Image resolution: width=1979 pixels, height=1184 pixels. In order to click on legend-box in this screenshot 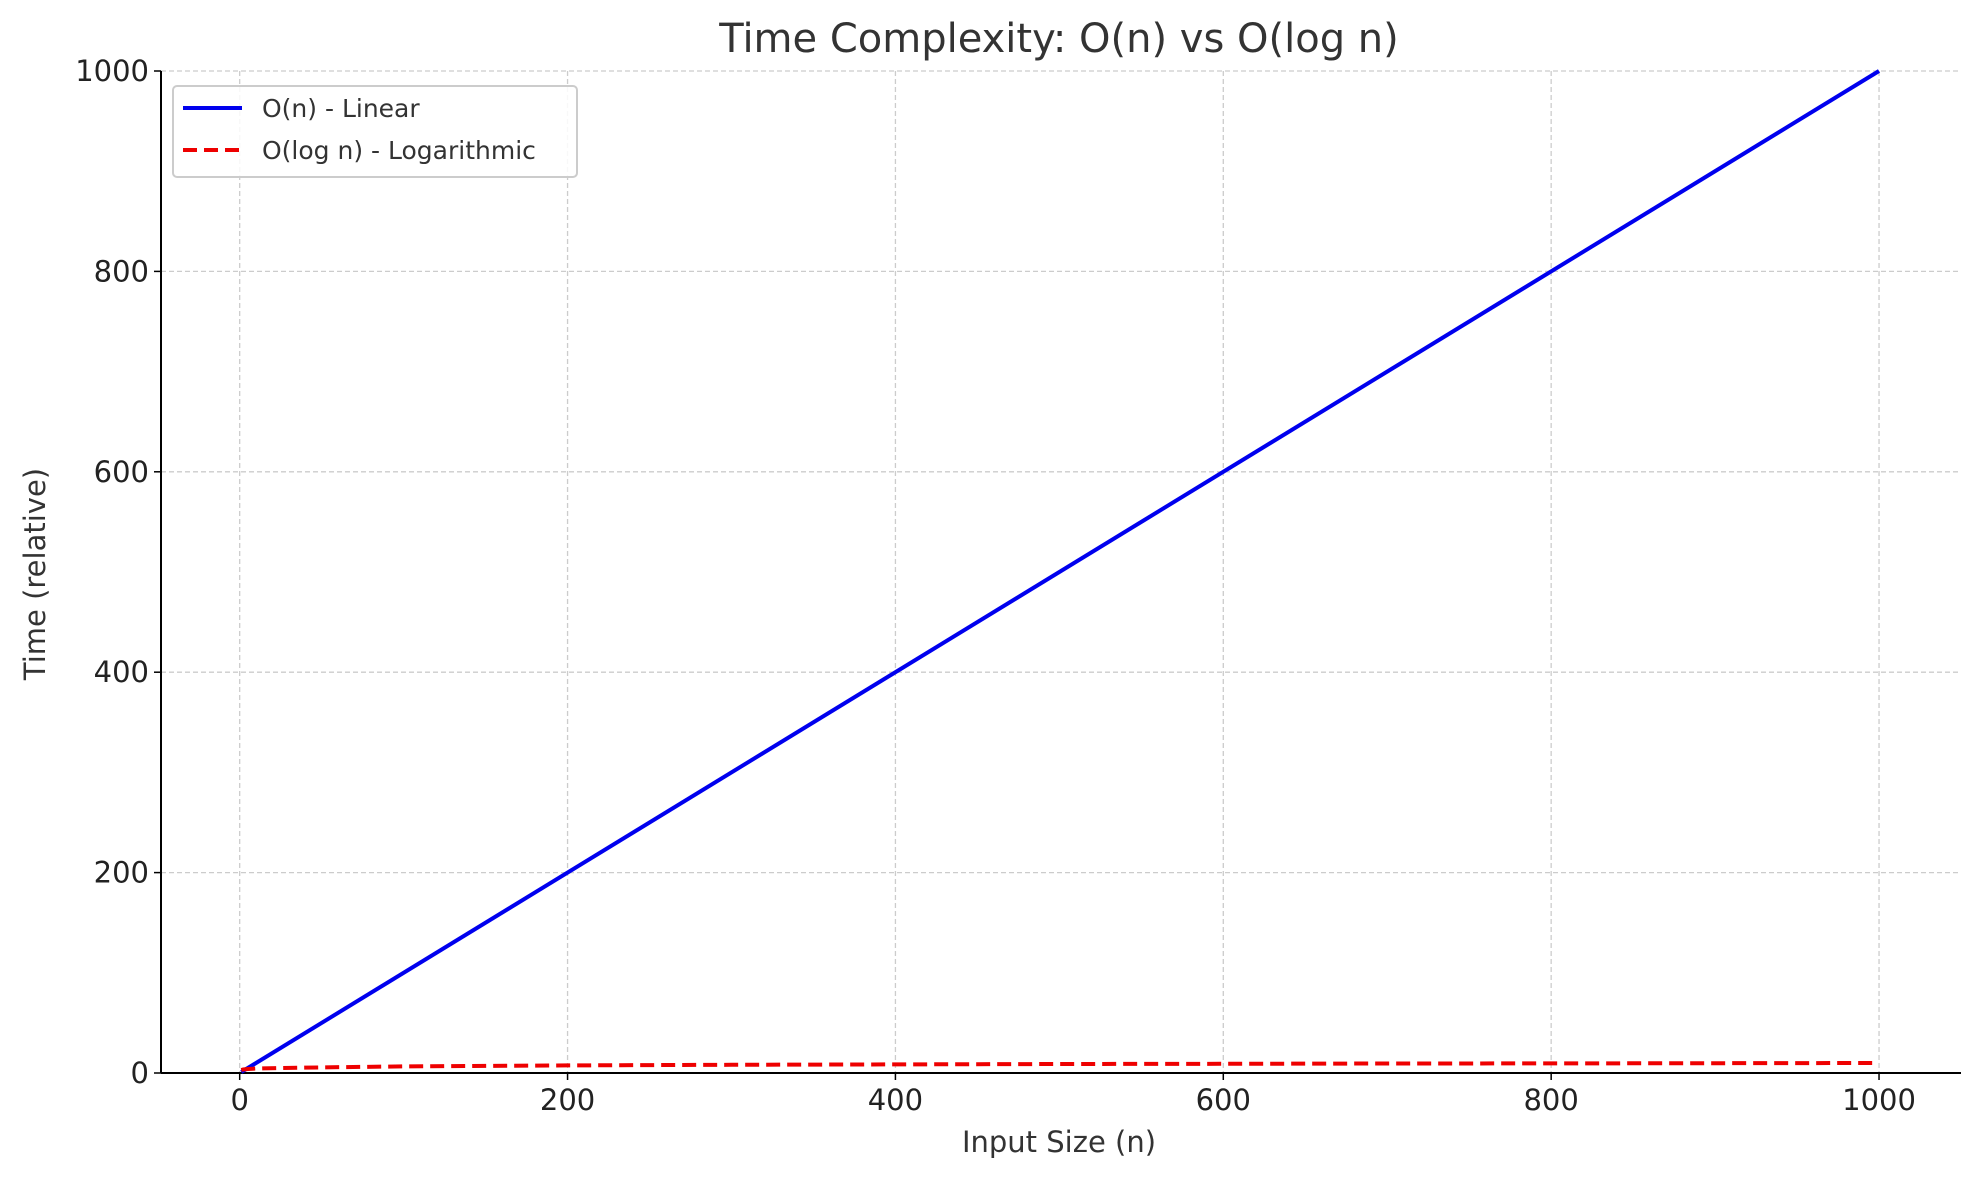, I will do `click(375, 131)`.